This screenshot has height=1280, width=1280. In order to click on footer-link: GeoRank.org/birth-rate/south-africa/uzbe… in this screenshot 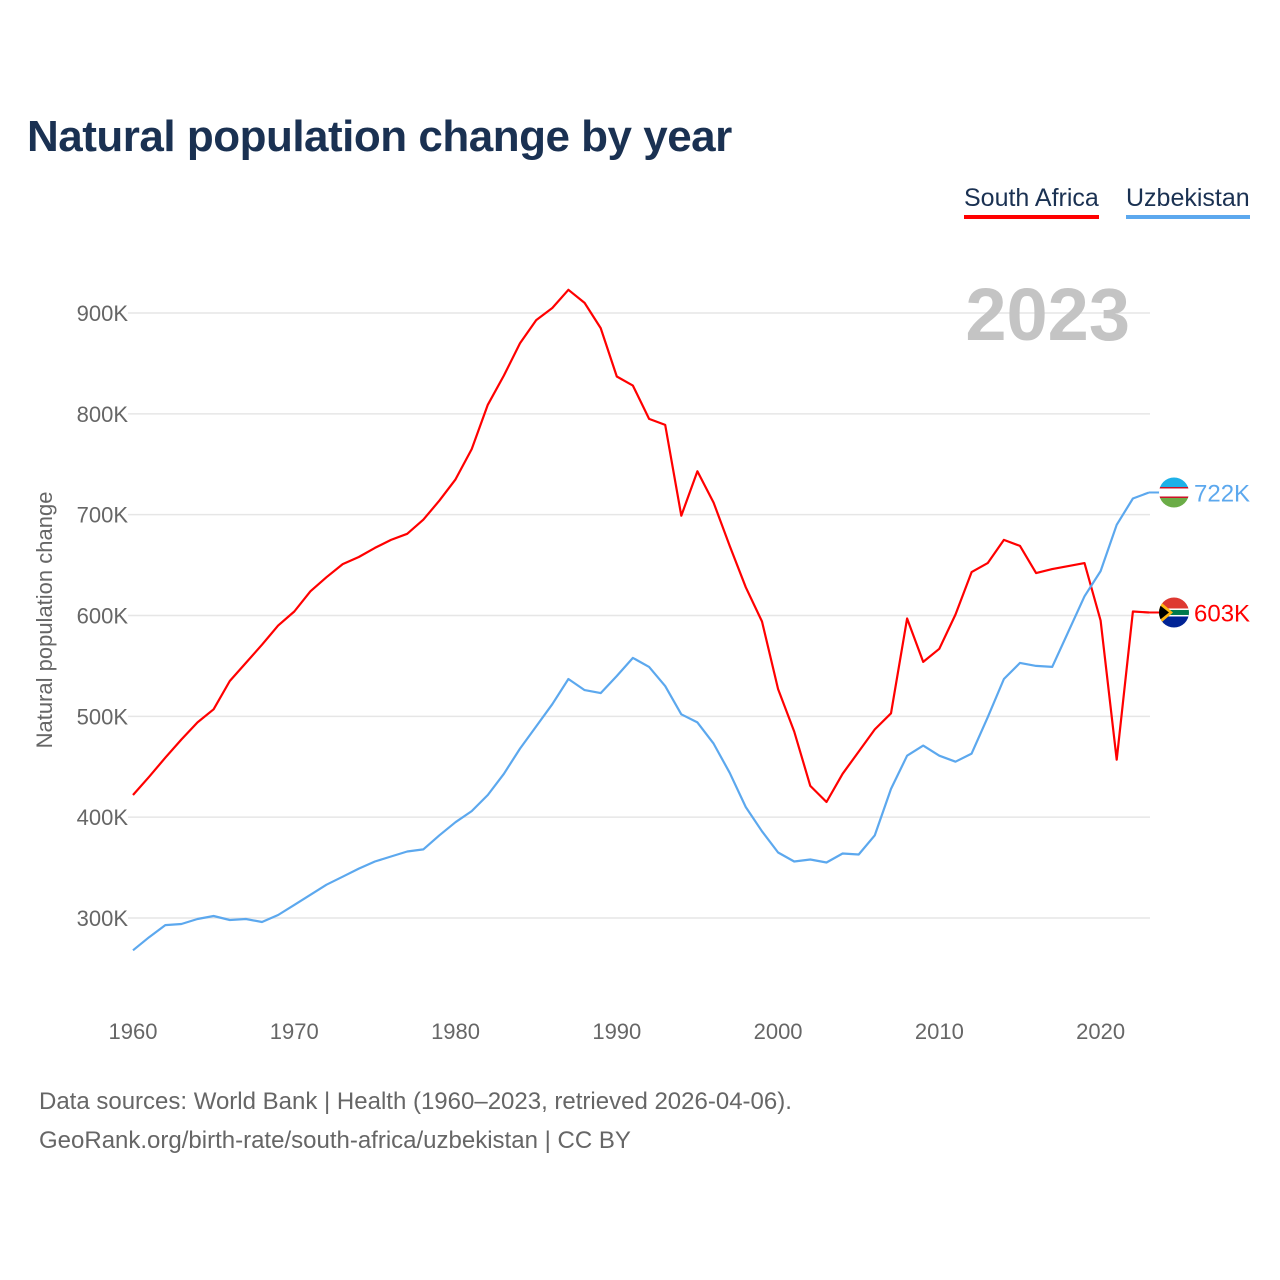, I will do `click(335, 1140)`.